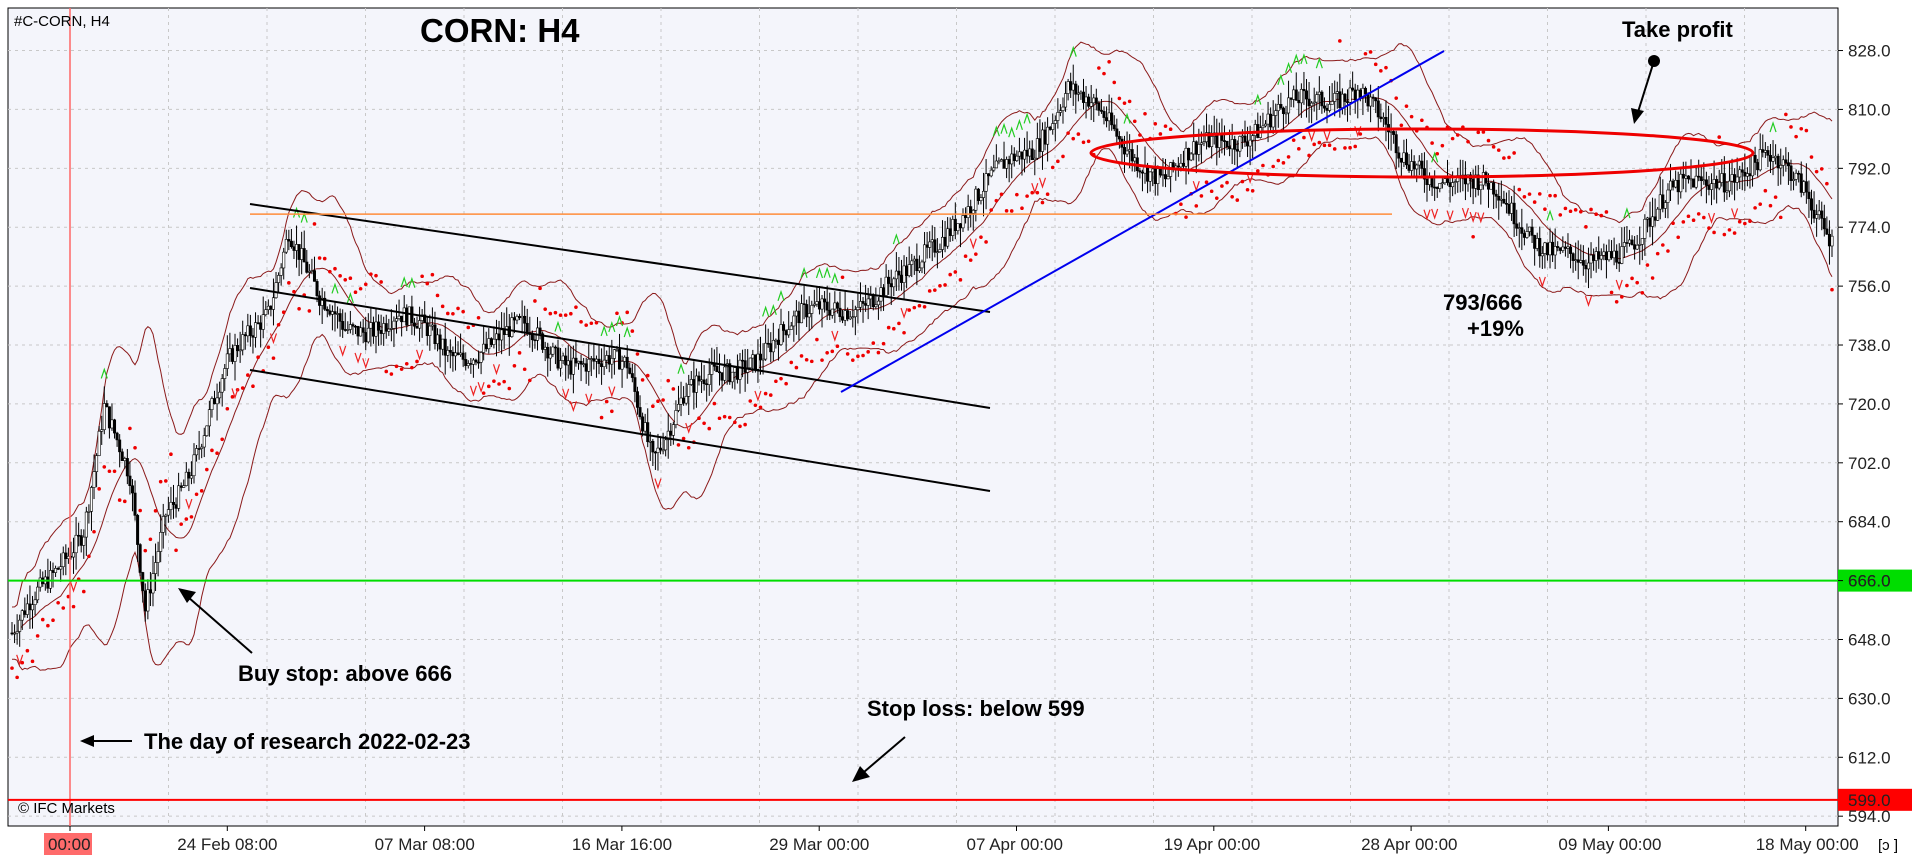 This screenshot has width=1912, height=857. What do you see at coordinates (1888, 845) in the screenshot?
I see `corner-settings-icon: [ↄ ]` at bounding box center [1888, 845].